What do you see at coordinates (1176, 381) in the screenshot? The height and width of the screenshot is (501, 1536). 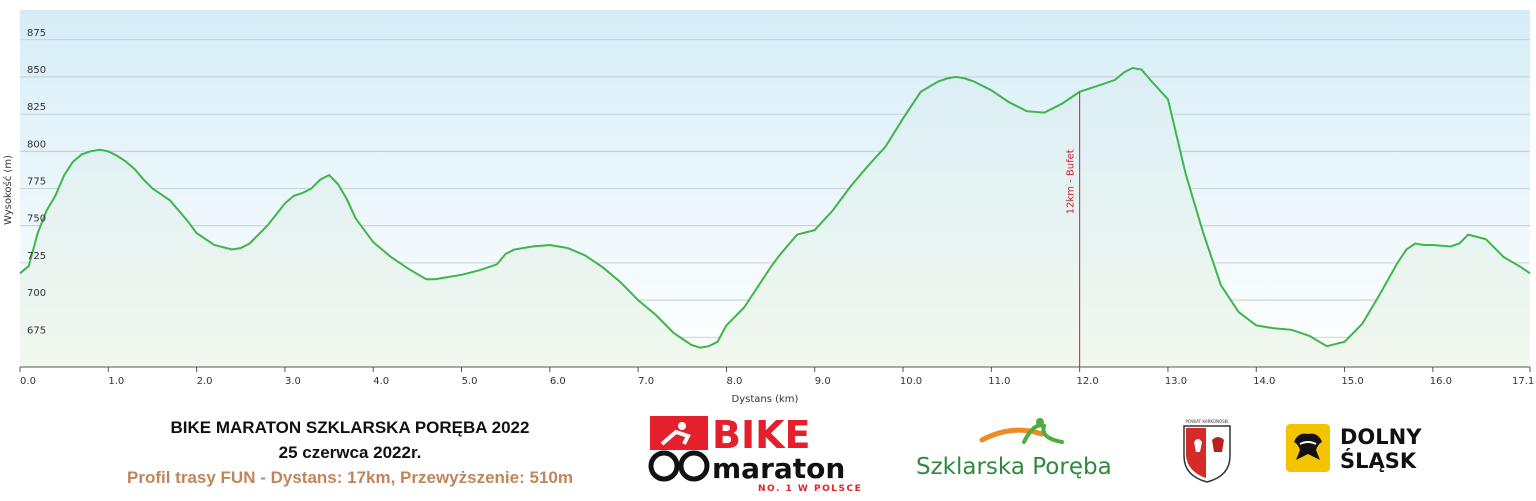 I see `x-tick-label: 13.0` at bounding box center [1176, 381].